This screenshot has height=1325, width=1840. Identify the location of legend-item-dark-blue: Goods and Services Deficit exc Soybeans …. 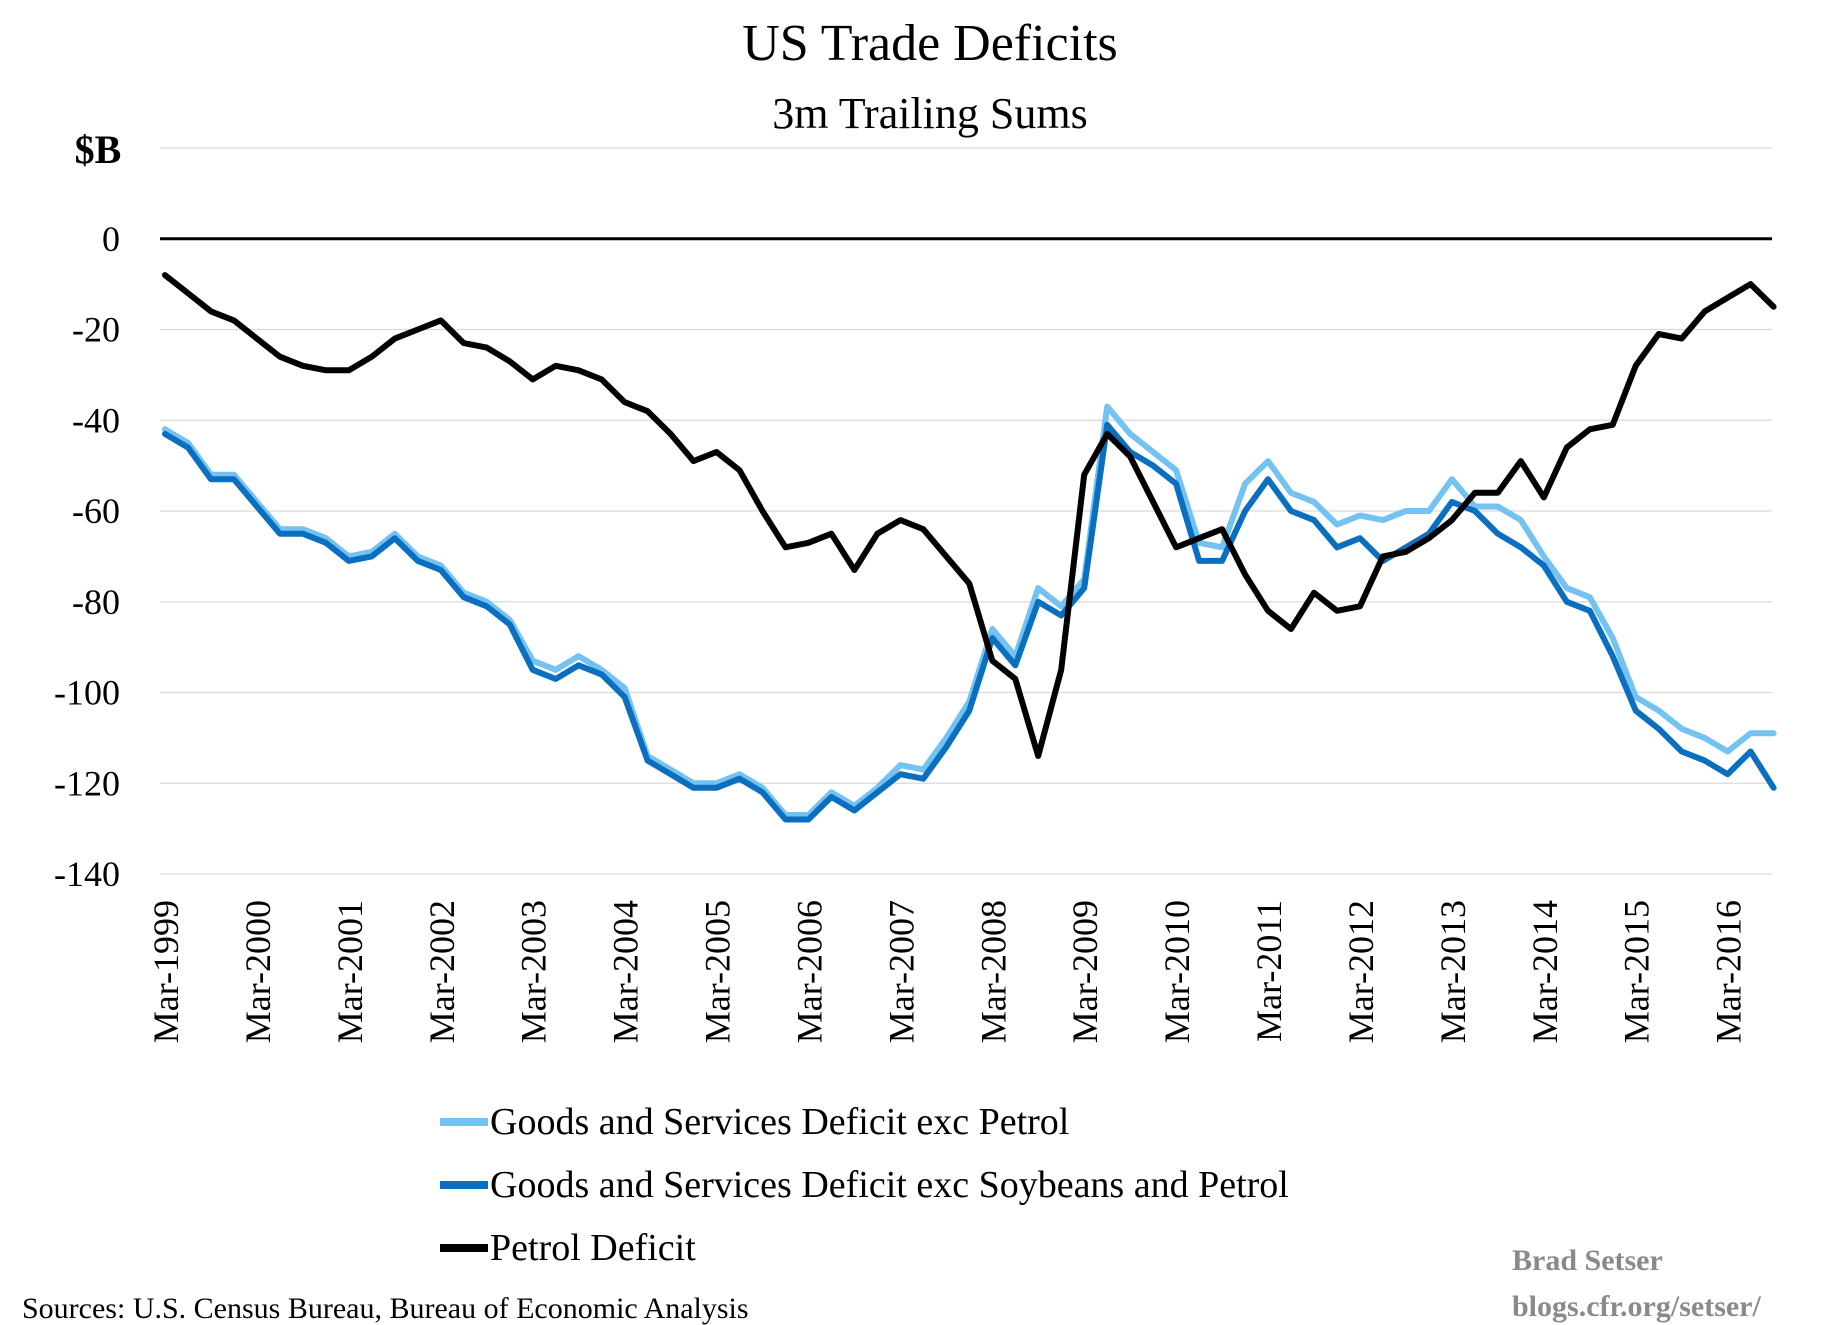
(864, 1185).